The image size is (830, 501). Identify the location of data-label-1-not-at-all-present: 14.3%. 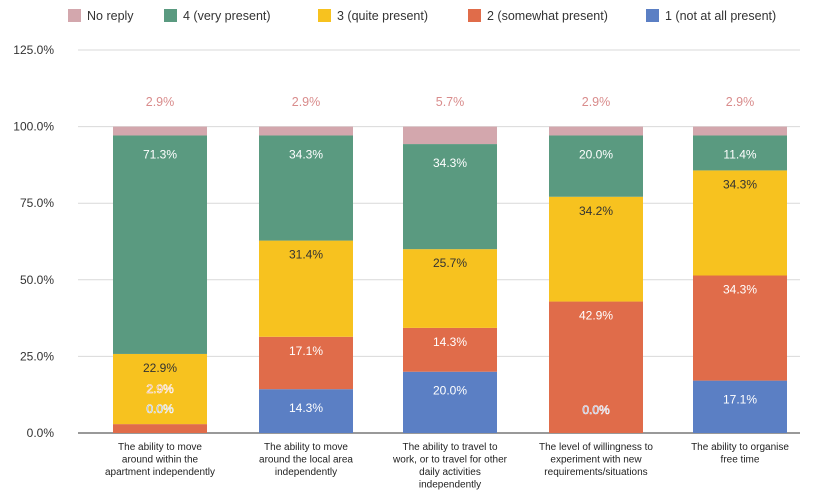
(306, 408).